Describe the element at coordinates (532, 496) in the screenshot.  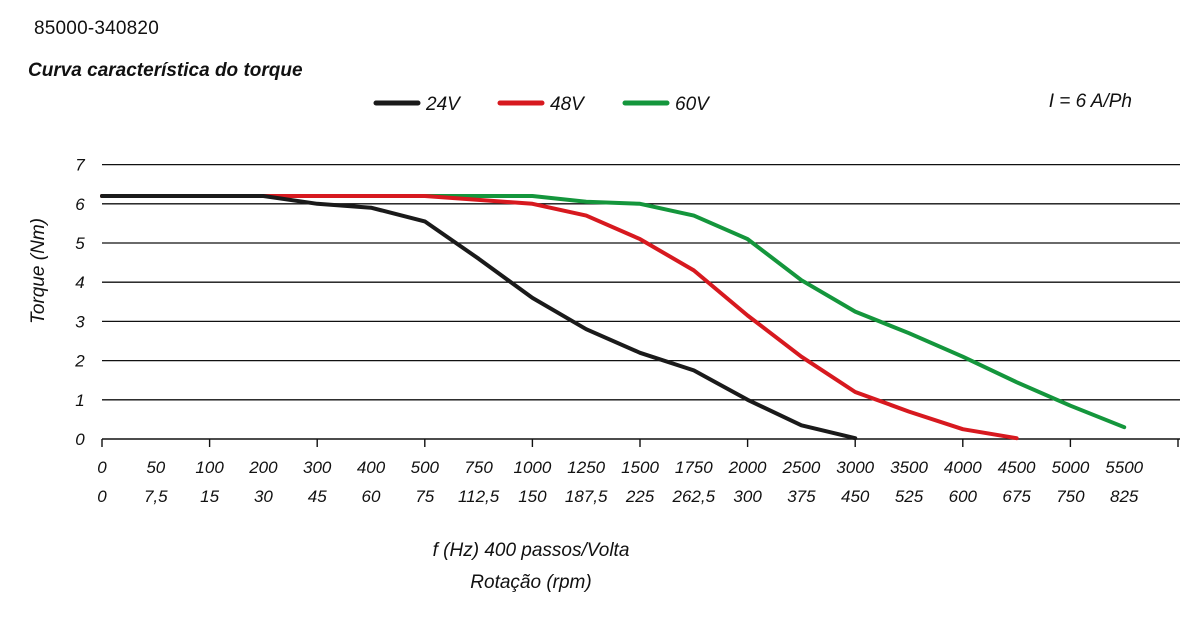
I see `x-tick-label-rpm: 150` at that location.